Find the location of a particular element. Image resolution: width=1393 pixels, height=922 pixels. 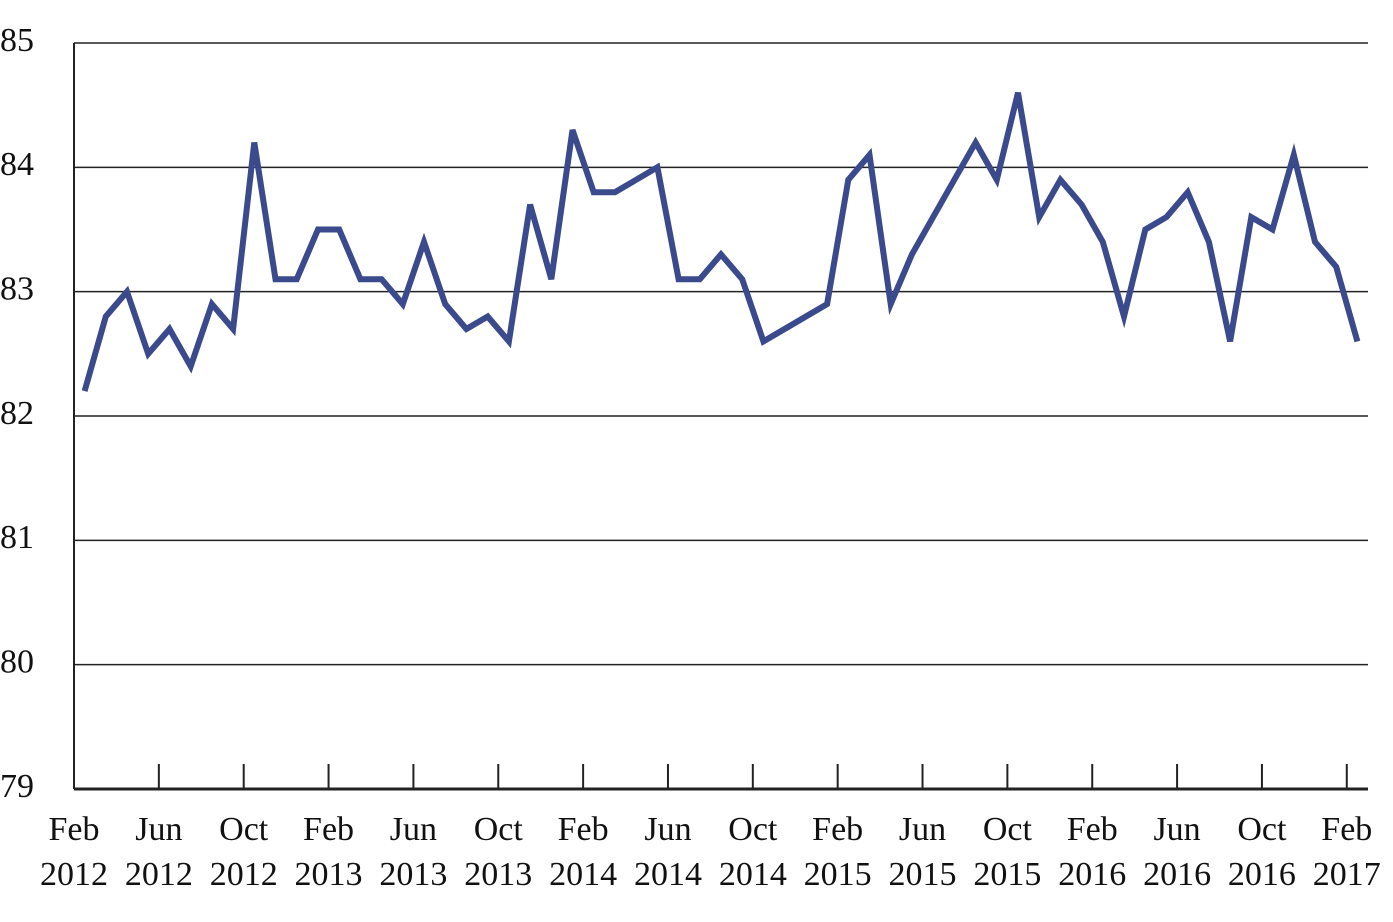

x-tick-label: Oct 2015 is located at coordinates (1007, 852).